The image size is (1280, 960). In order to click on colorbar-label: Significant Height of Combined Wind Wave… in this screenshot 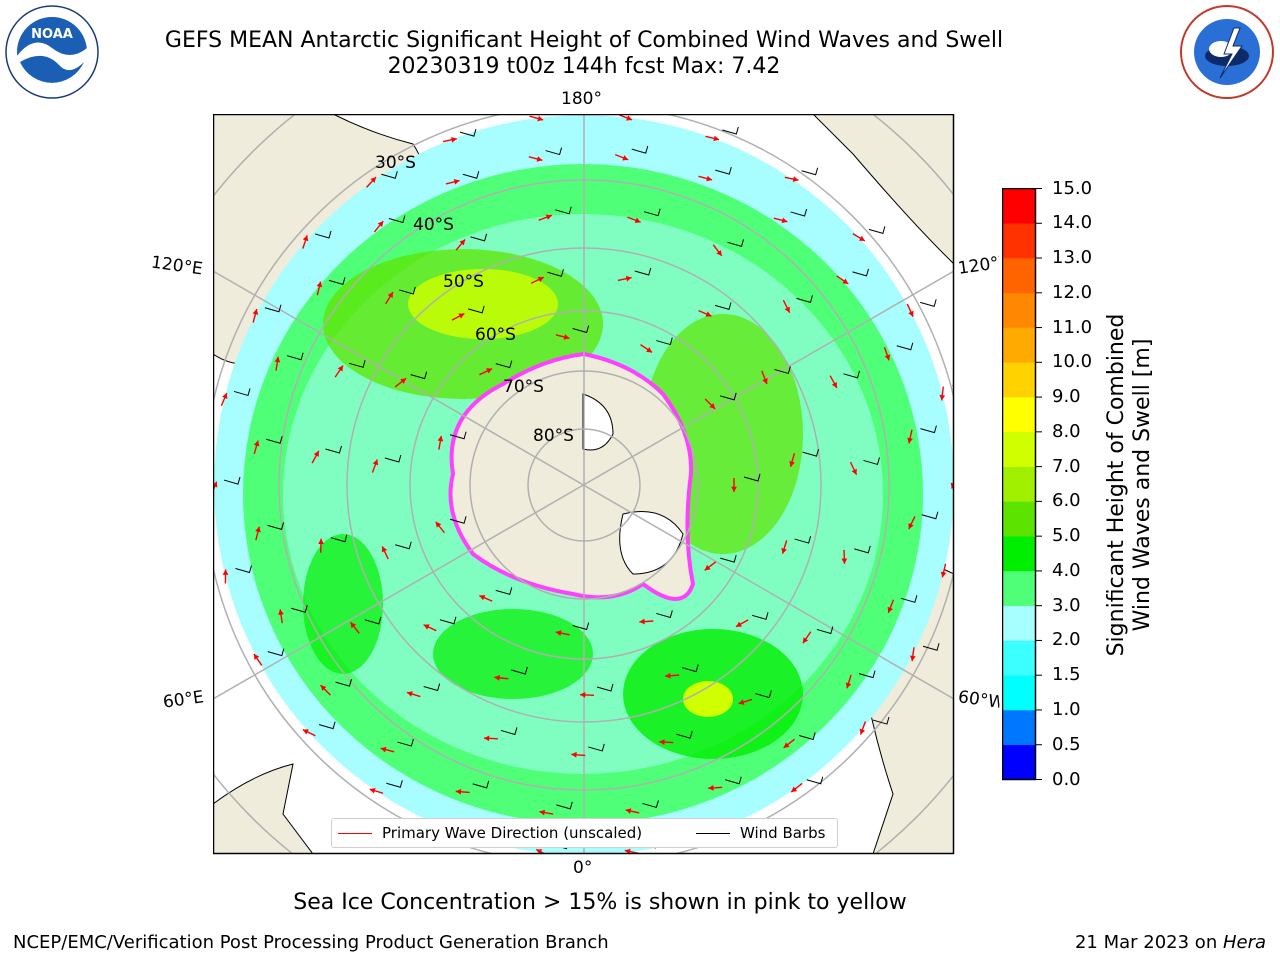, I will do `click(1129, 485)`.